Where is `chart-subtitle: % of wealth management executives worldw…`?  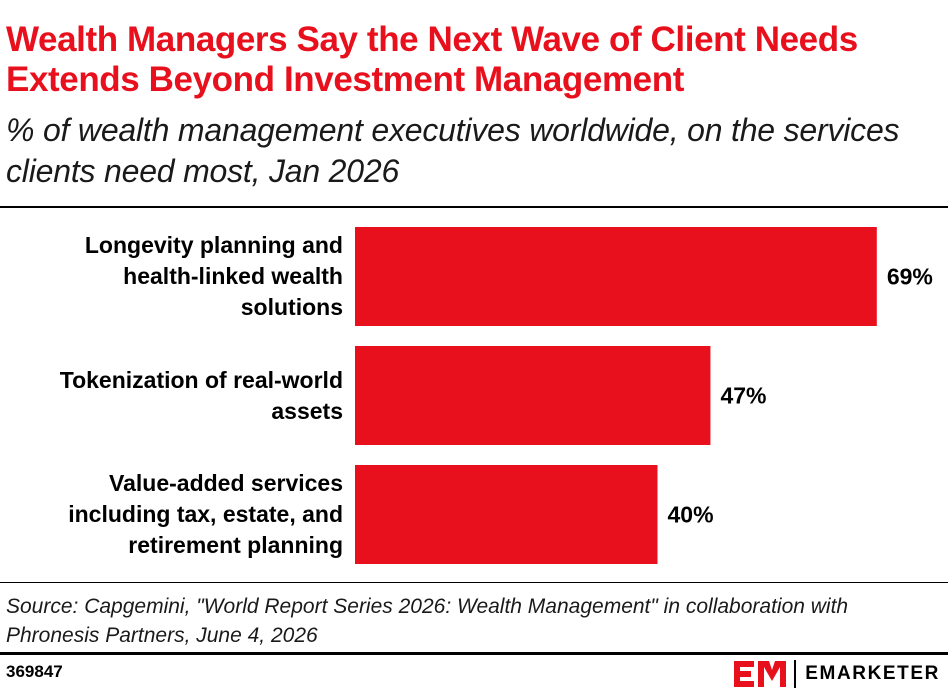 chart-subtitle: % of wealth management executives worldw… is located at coordinates (453, 150).